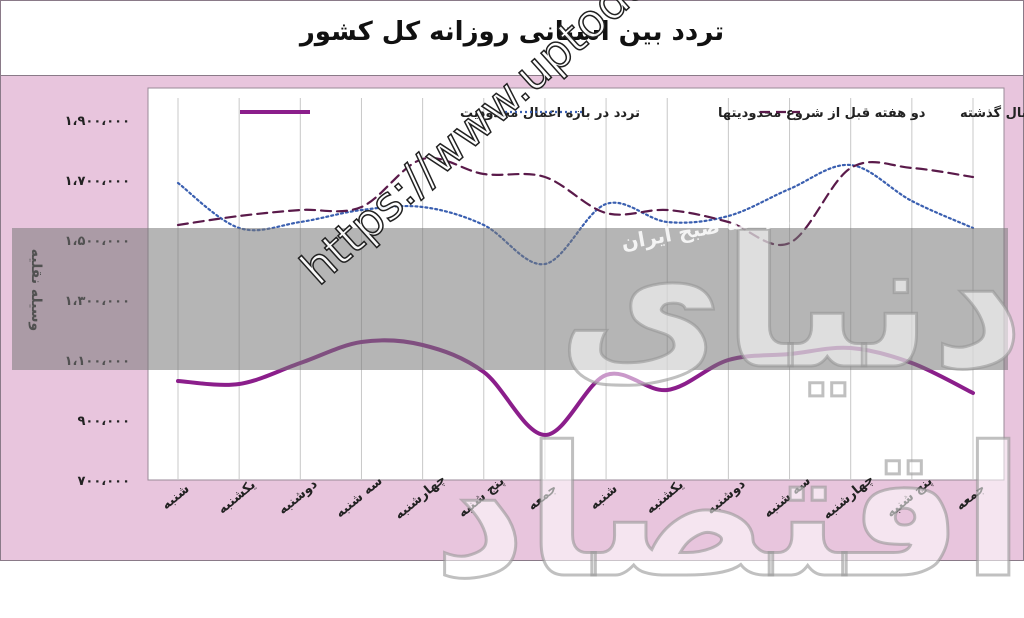  Describe the element at coordinates (512, 32) in the screenshot. I see `chart-title: تردد بین استانی روزانه کل کشور` at that location.